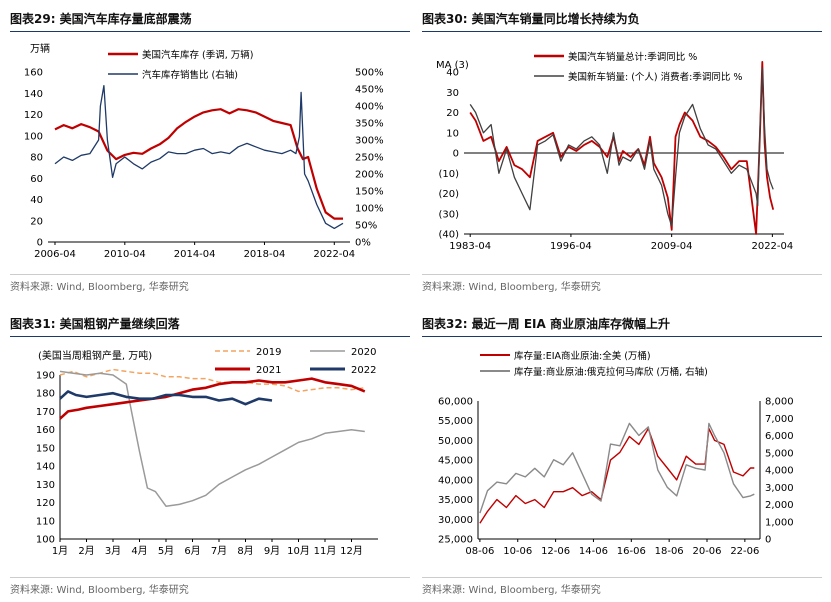 This screenshot has height=602, width=831. What do you see at coordinates (36, 200) in the screenshot?
I see `y-tick-label: 40` at bounding box center [36, 200].